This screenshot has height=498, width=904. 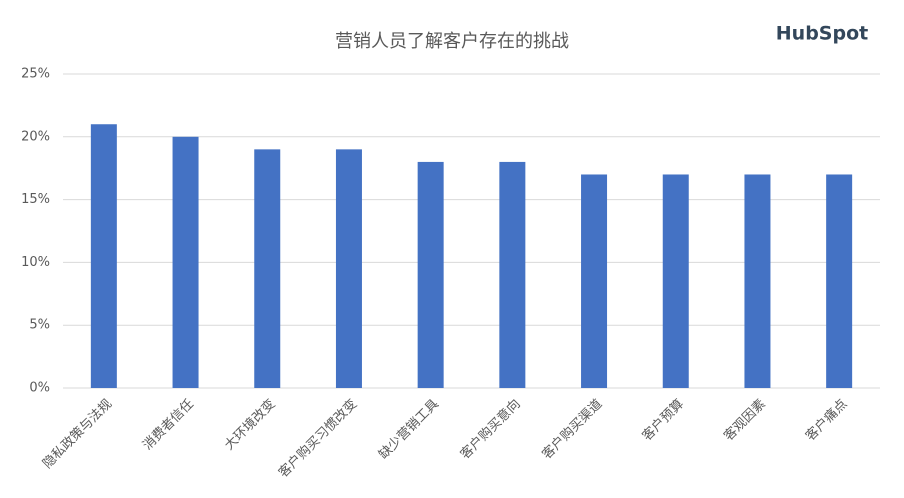 I want to click on chart-title: 营销人员了解客户存在的挑战, so click(x=452, y=41).